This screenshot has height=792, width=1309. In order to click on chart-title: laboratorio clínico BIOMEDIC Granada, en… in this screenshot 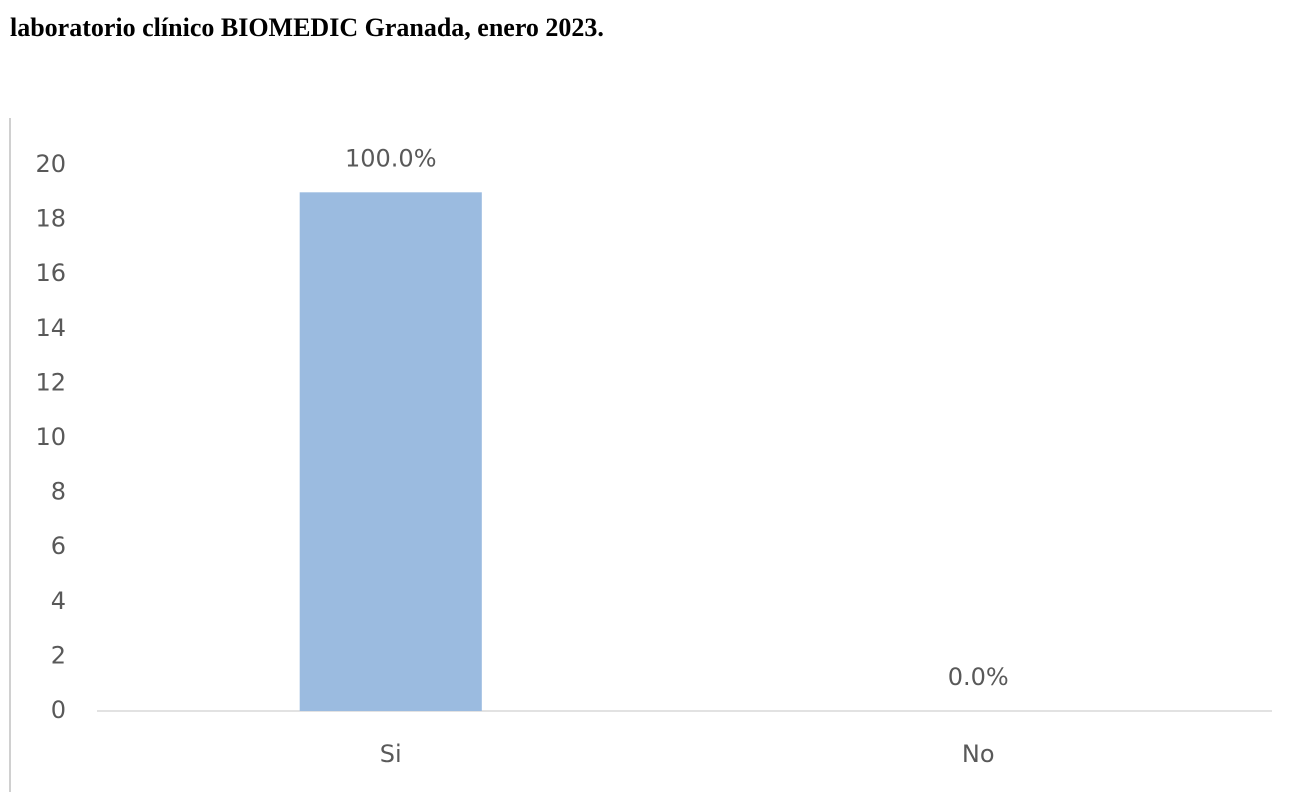, I will do `click(307, 27)`.